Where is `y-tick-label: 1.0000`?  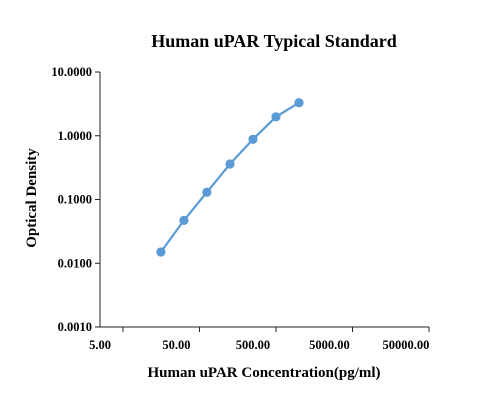 y-tick-label: 1.0000 is located at coordinates (75, 136).